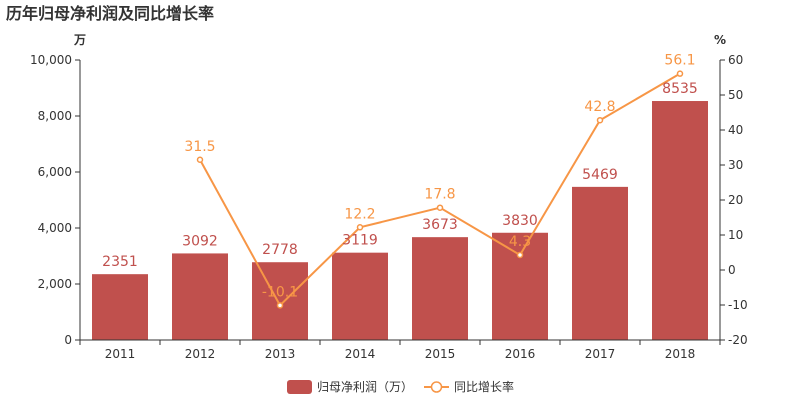 The height and width of the screenshot is (400, 800). Describe the element at coordinates (440, 207) in the screenshot. I see `line-point-2015` at that location.